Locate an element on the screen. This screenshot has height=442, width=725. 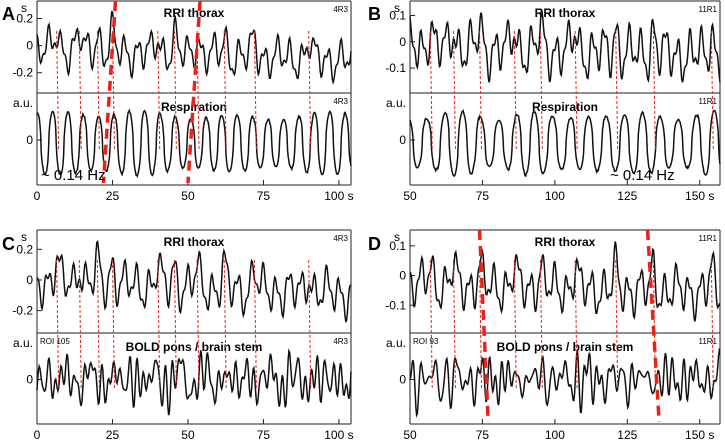
x-tick-label: 0 is located at coordinates (37, 196).